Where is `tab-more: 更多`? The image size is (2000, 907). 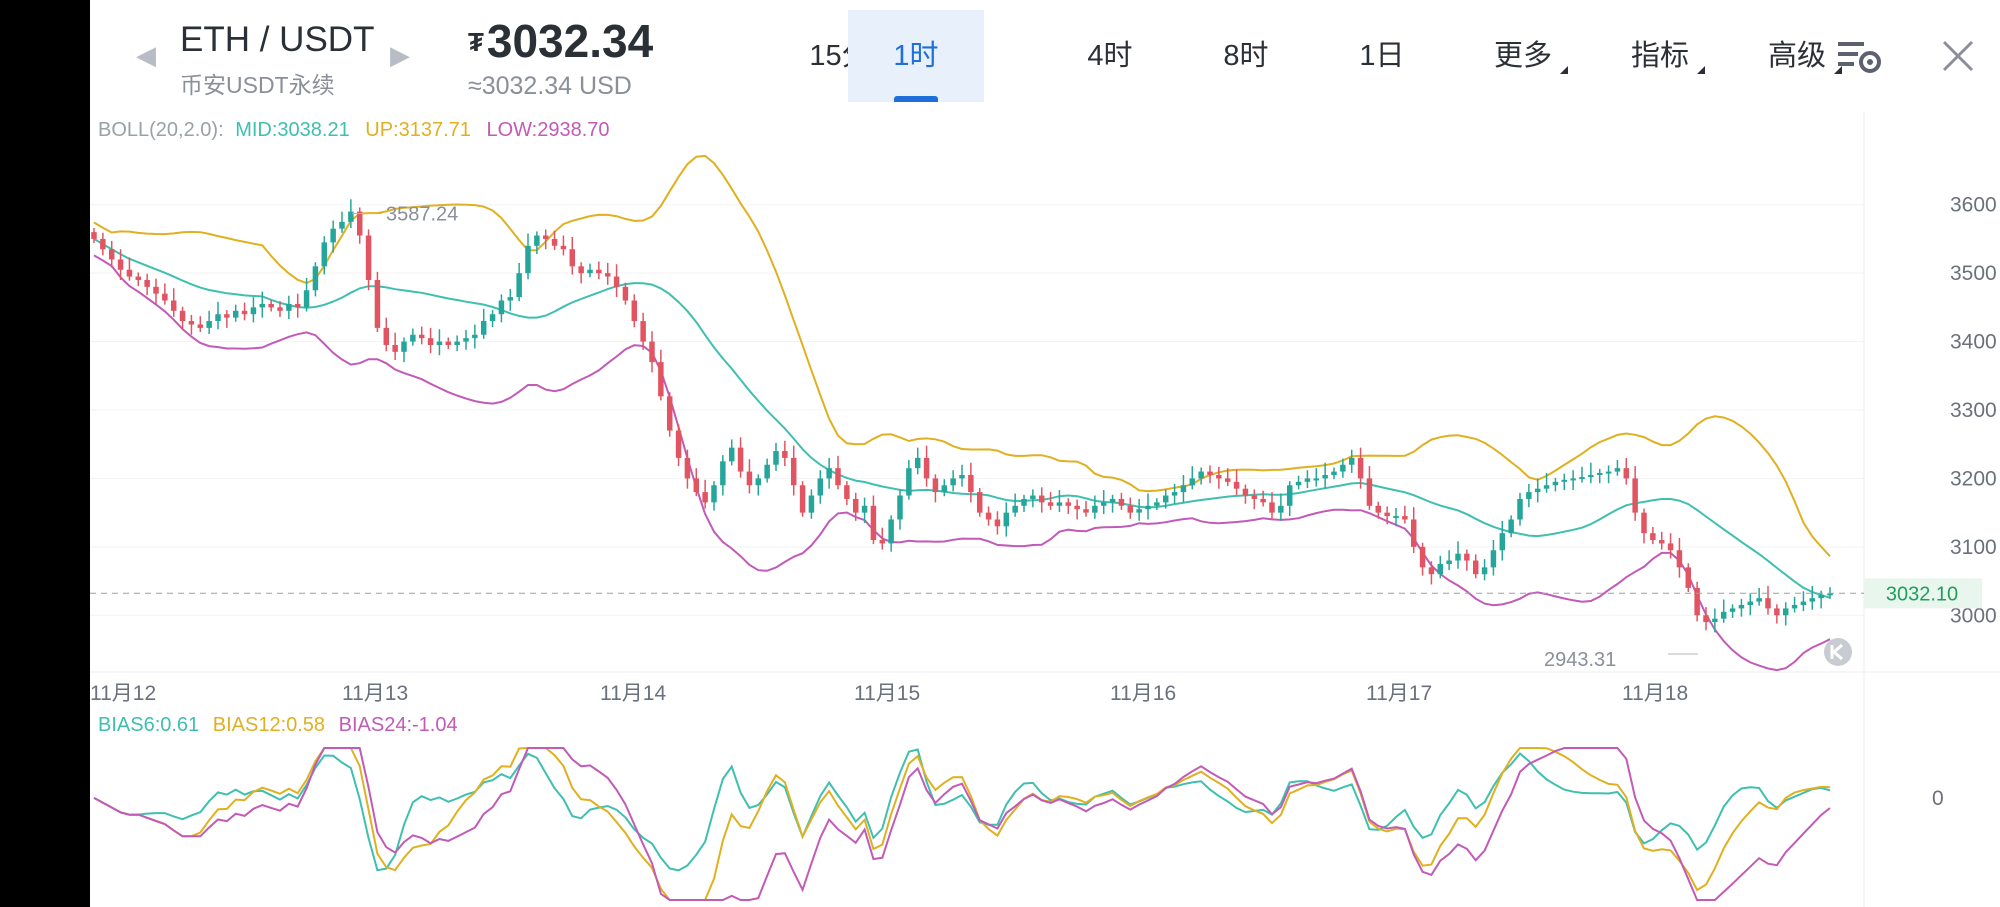 tab-more: 更多 is located at coordinates (1523, 56).